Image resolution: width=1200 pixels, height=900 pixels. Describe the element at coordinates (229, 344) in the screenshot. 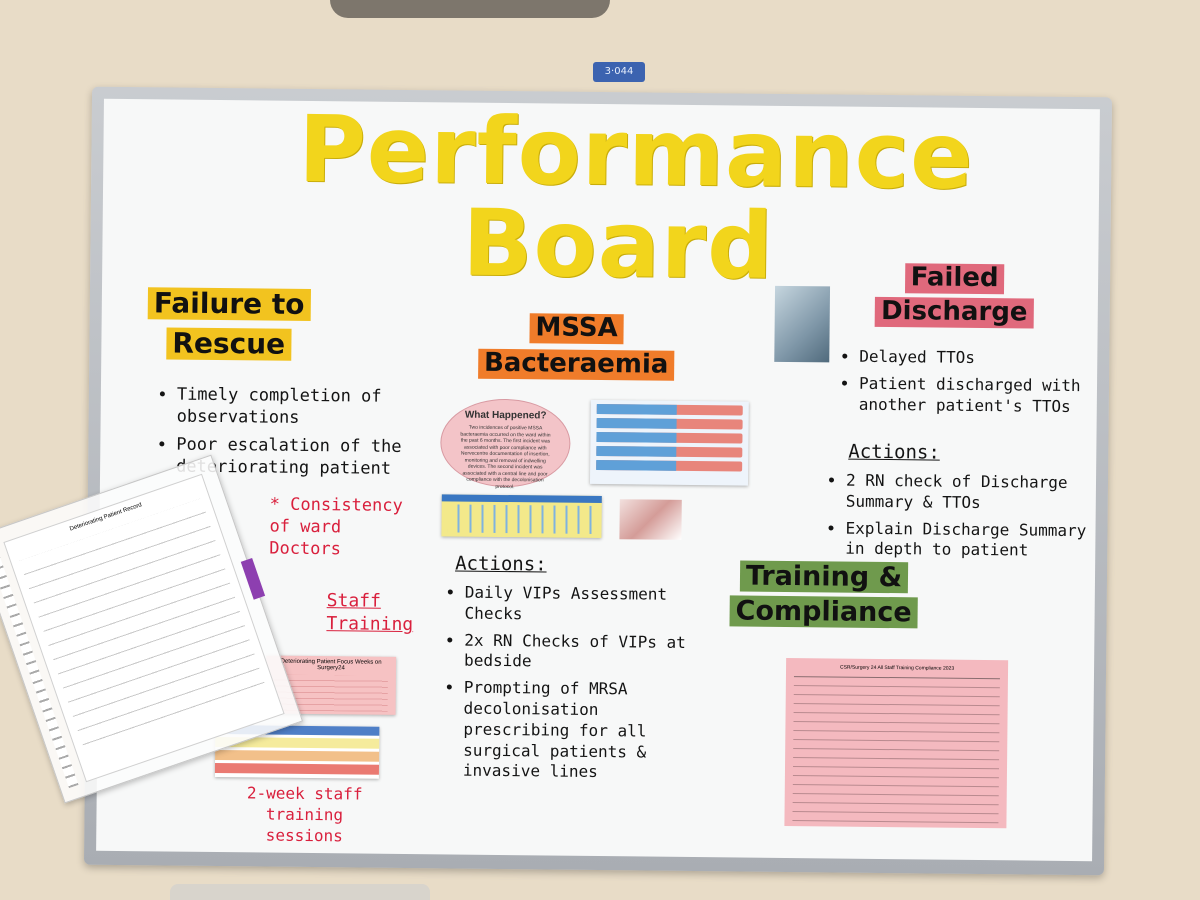

I see `failure-heading-line2: Rescue` at that location.